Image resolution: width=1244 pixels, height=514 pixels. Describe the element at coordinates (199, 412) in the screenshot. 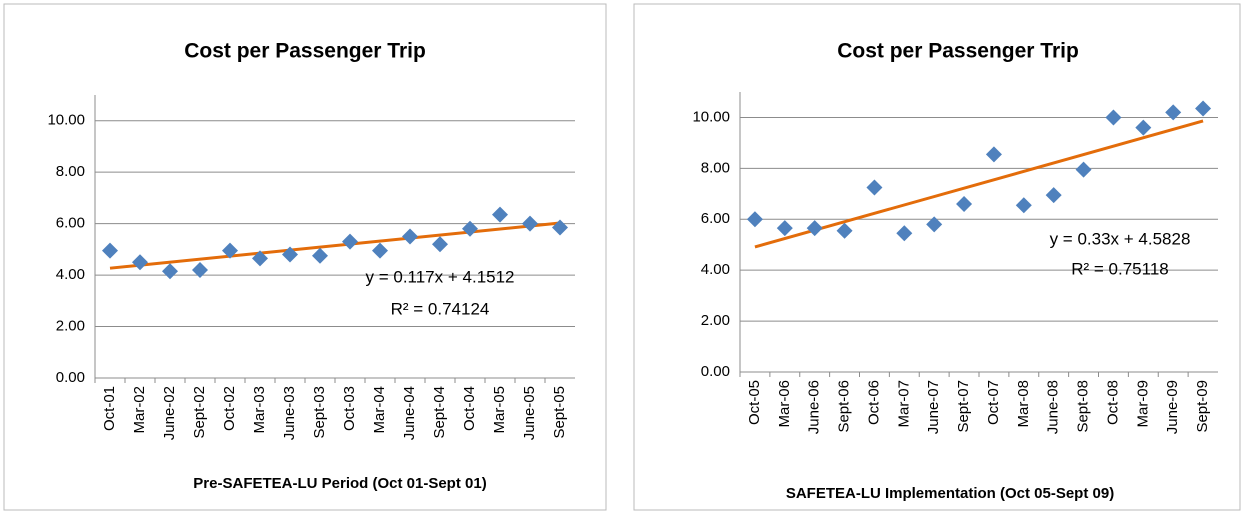

I see `x-tick-label: Sept-02` at that location.